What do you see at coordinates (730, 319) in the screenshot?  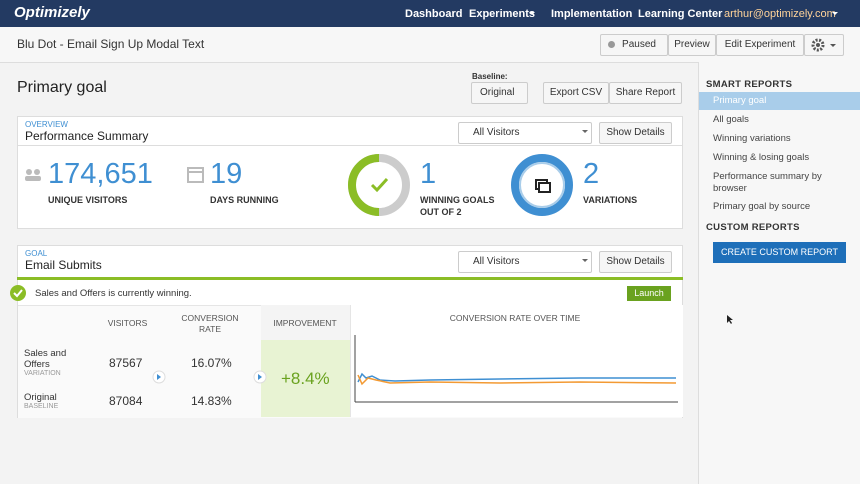 I see `cursor` at bounding box center [730, 319].